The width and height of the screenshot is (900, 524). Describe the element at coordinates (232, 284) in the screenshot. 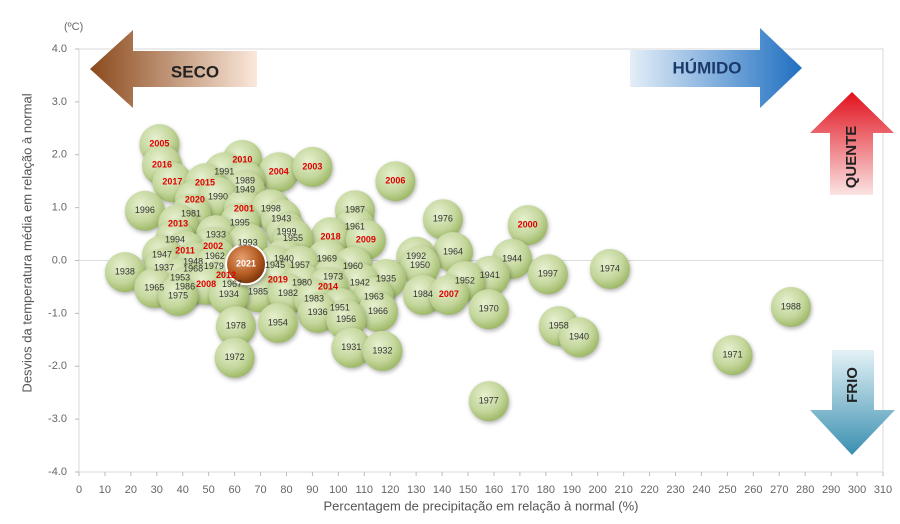

I see `point-label: 1967` at that location.